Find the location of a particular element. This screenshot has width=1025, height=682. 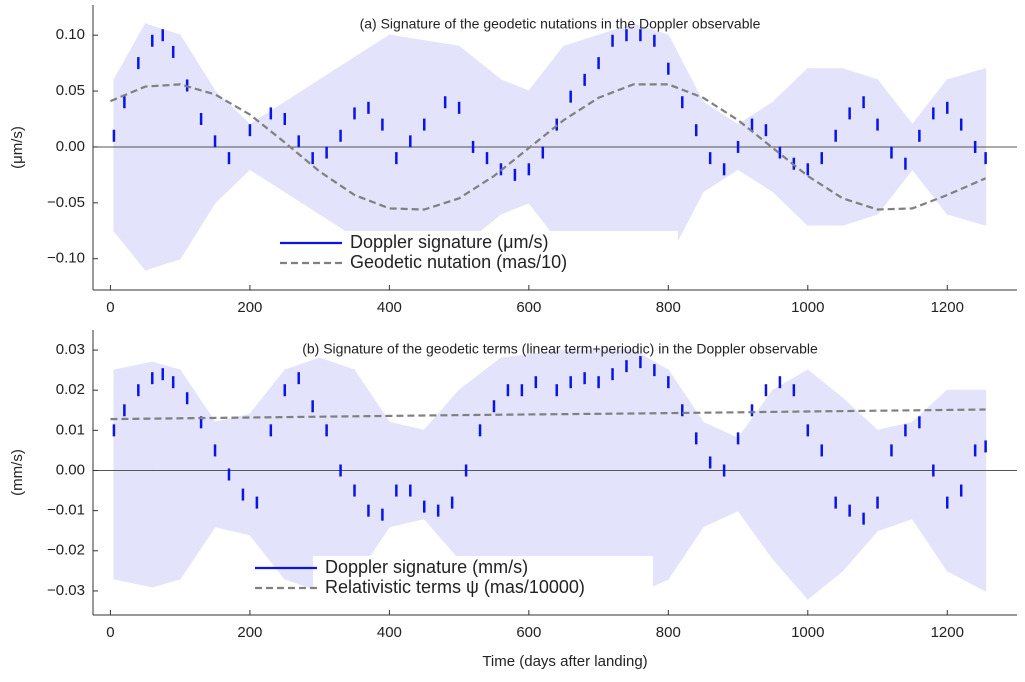

y-tick-label: 0.05 is located at coordinates (70, 90).